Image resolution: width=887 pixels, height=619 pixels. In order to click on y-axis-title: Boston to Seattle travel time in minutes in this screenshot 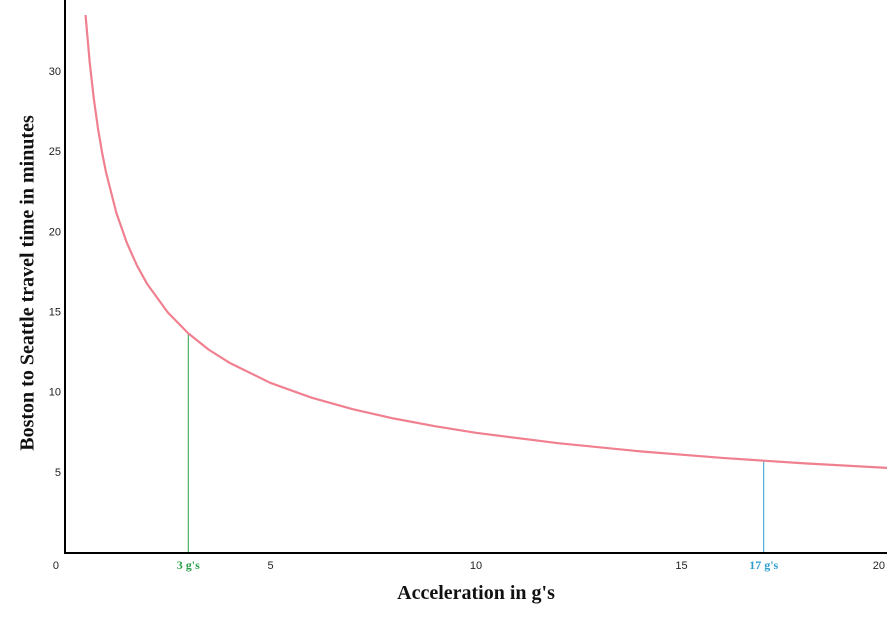, I will do `click(28, 283)`.